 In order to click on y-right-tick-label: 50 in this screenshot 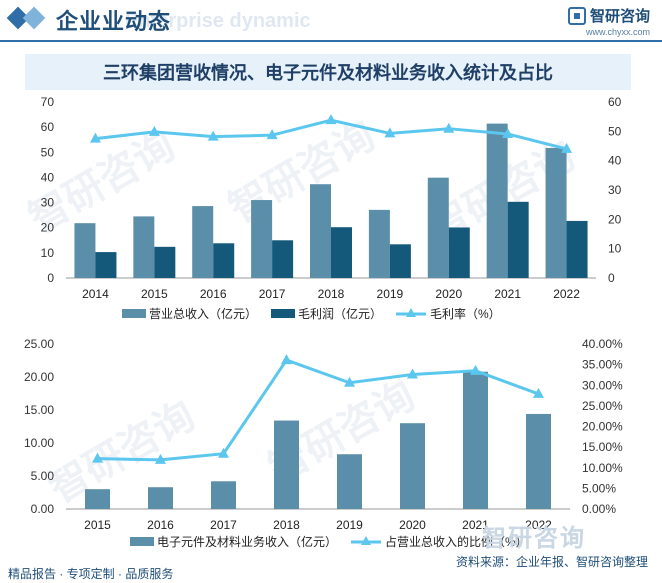, I will do `click(615, 131)`.